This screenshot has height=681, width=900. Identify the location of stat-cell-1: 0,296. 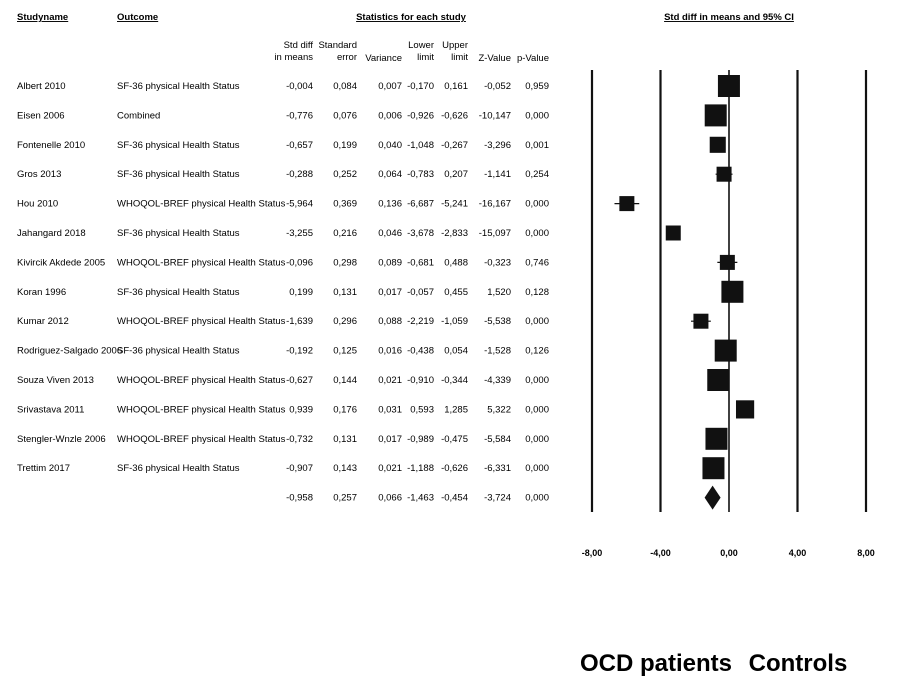
(345, 321).